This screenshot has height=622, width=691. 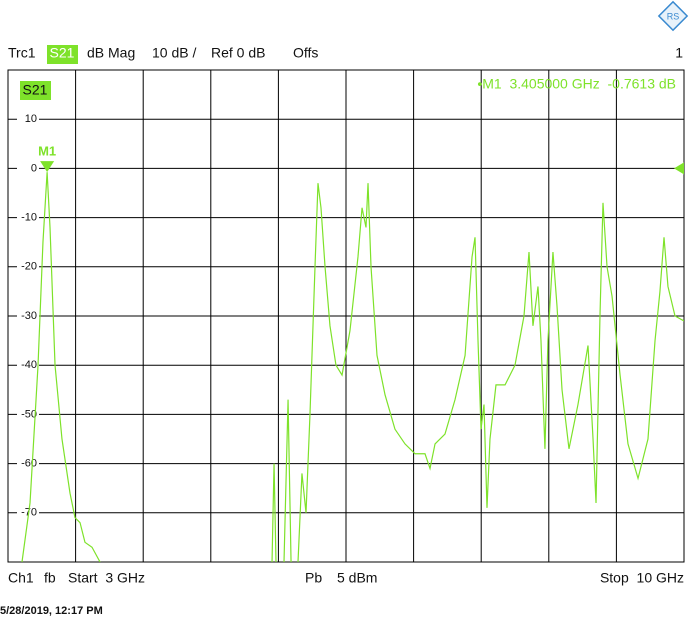 What do you see at coordinates (238, 53) in the screenshot?
I see `reference: Ref 0 dB` at bounding box center [238, 53].